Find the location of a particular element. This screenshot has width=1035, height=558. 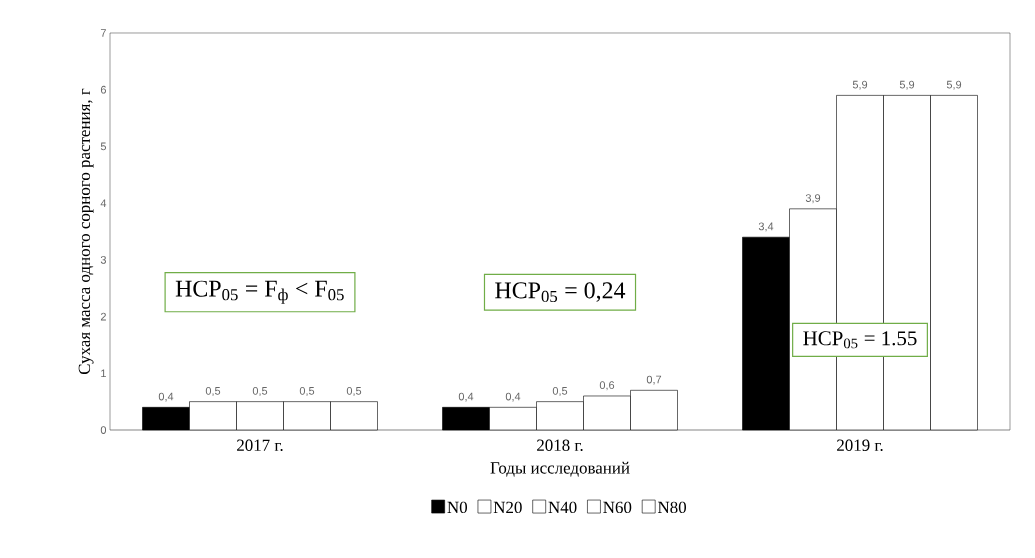

y-tick-label: 1 is located at coordinates (103, 373).